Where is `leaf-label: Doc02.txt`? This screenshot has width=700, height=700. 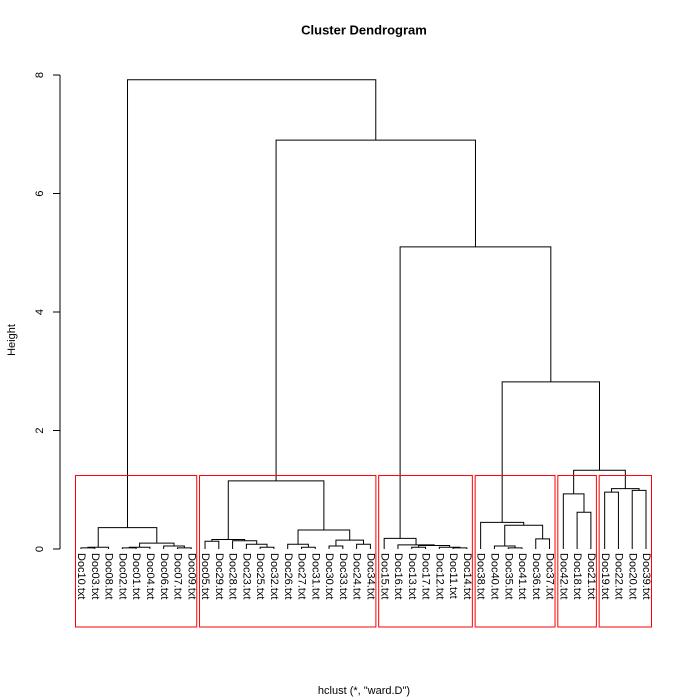 leaf-label: Doc02.txt is located at coordinates (122, 576).